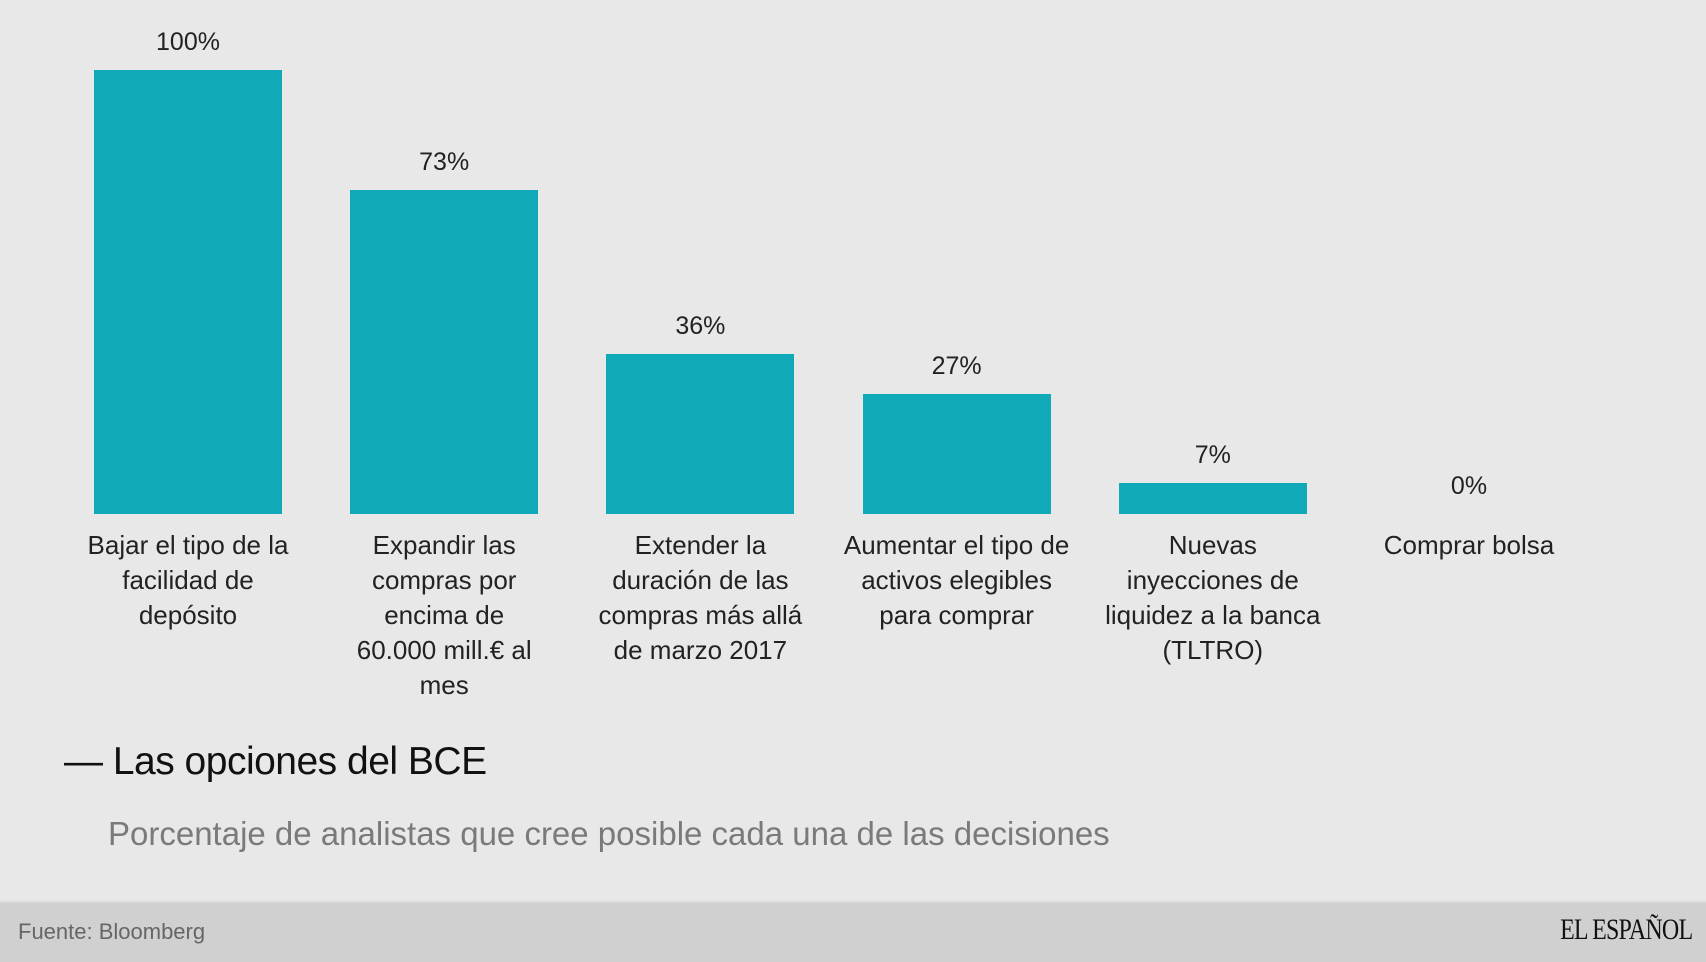  Describe the element at coordinates (956, 366) in the screenshot. I see `value-label: 27%` at that location.